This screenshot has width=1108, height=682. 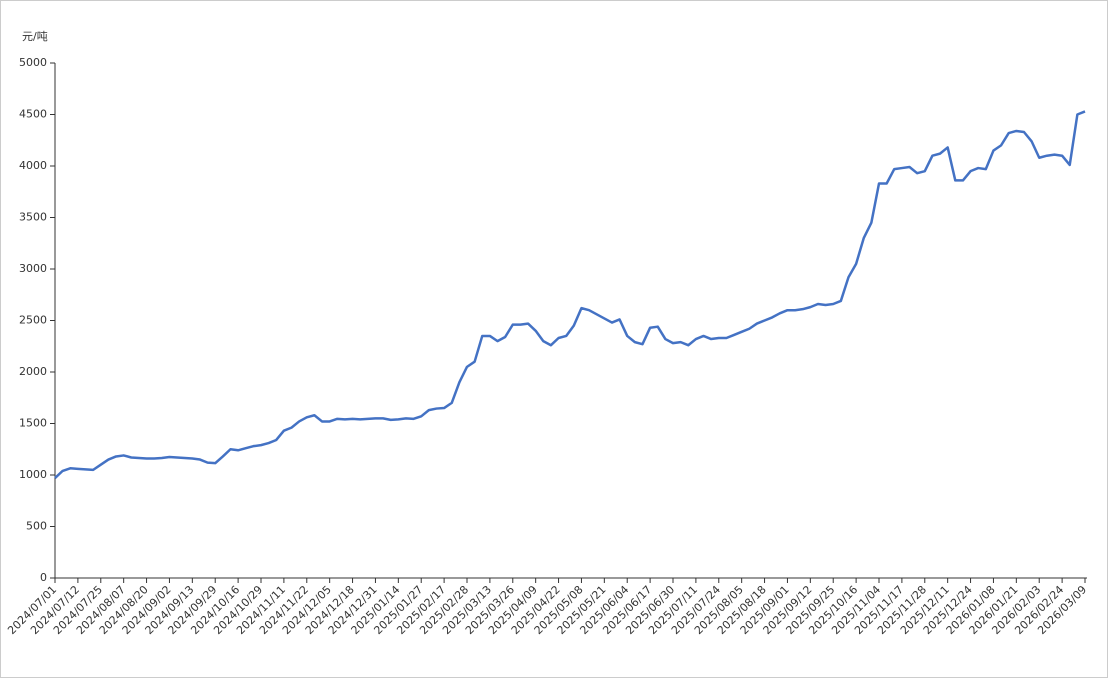 I want to click on y-tick-label: 2500, so click(x=33, y=320).